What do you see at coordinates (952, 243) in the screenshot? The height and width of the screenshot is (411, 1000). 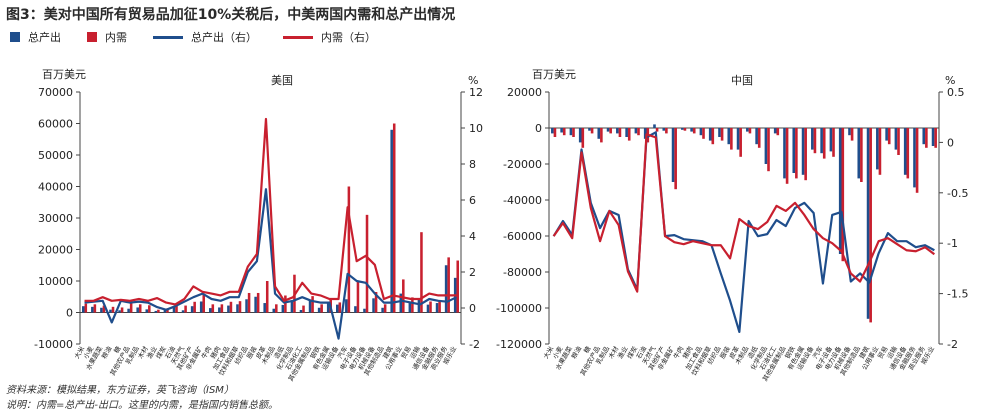 I see `y2-tick-label-cn: -1` at bounding box center [952, 243].